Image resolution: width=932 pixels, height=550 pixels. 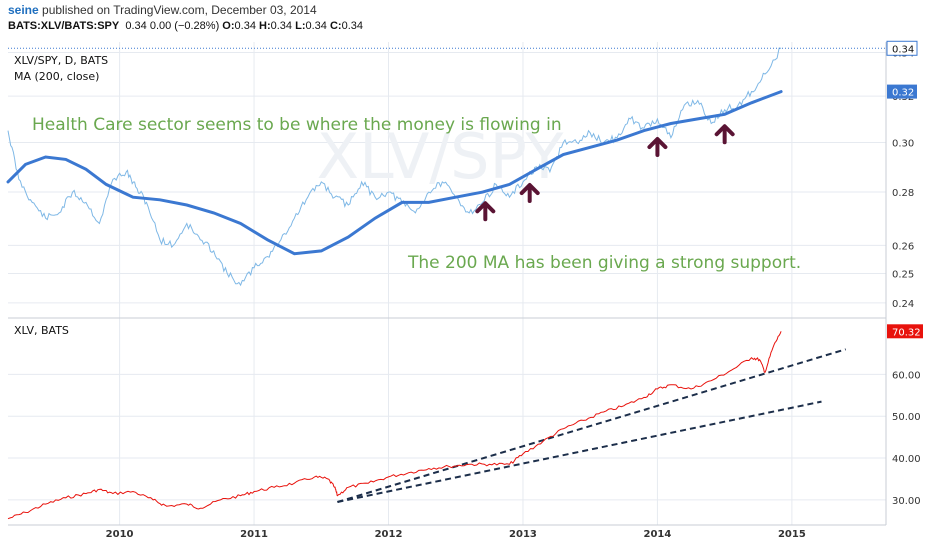 What do you see at coordinates (56, 76) in the screenshot?
I see `legend-ma: MA (200, close)` at bounding box center [56, 76].